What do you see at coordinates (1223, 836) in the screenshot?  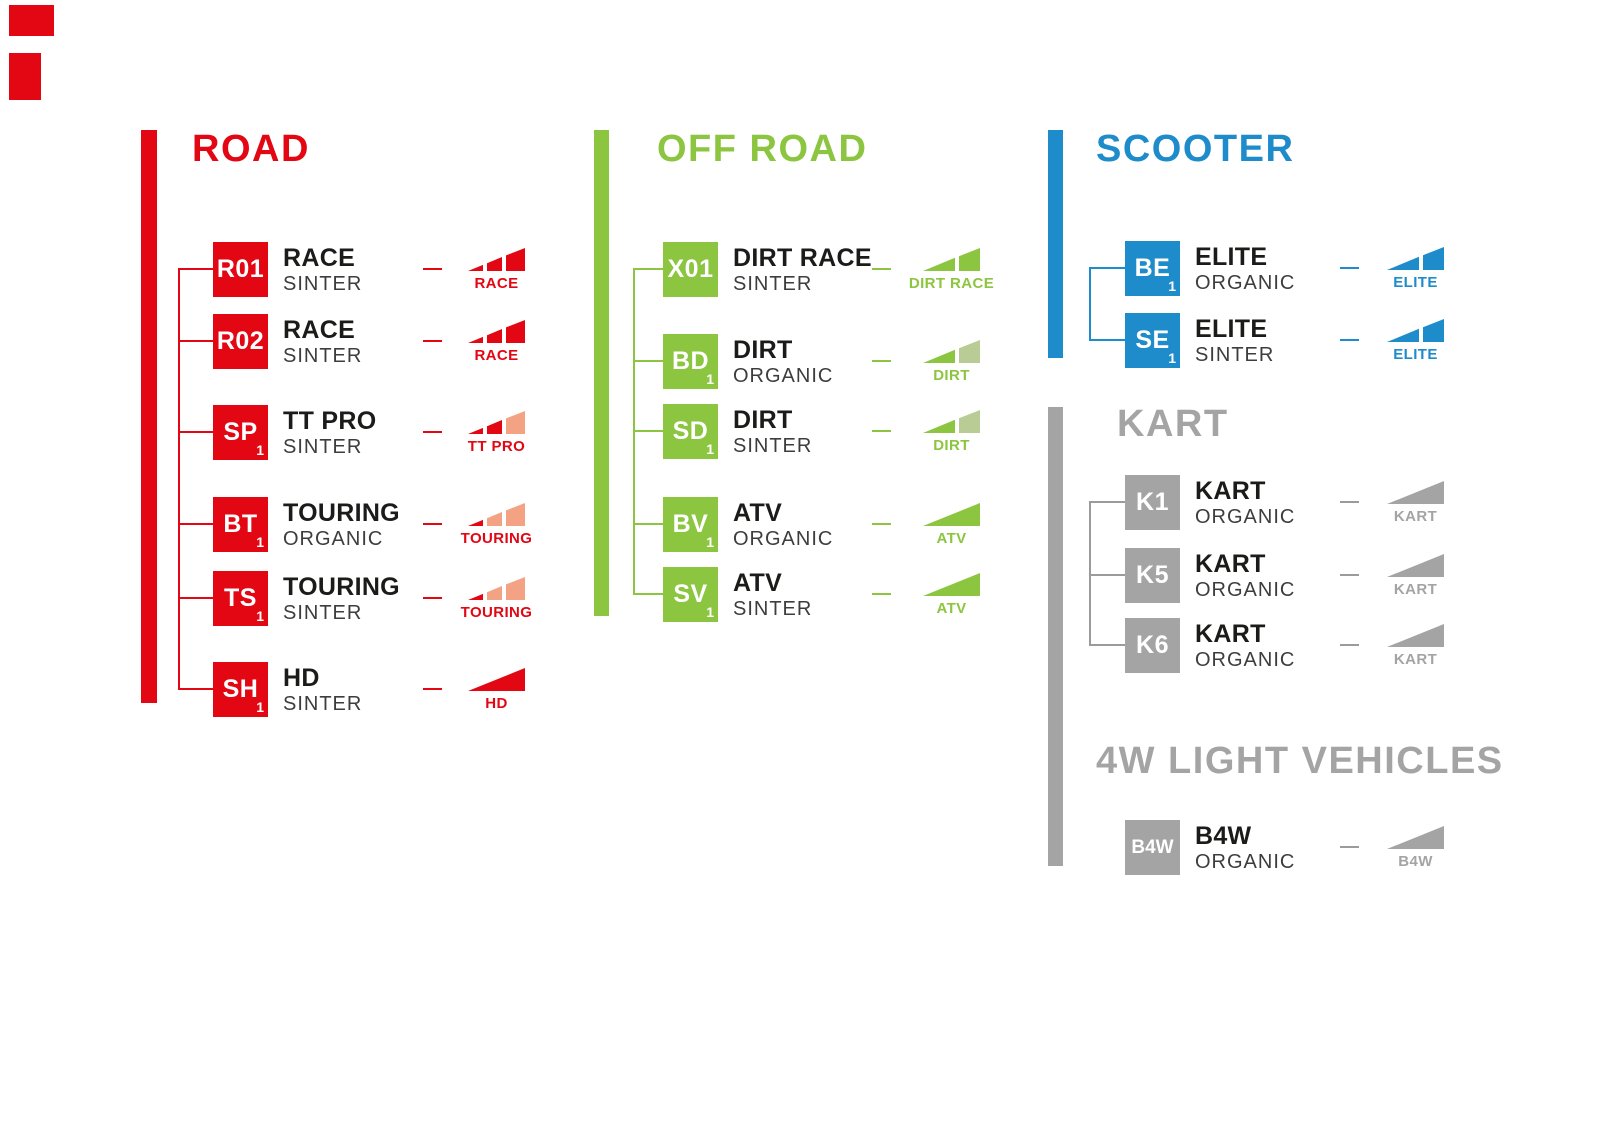 I see `product-name: B4W` at bounding box center [1223, 836].